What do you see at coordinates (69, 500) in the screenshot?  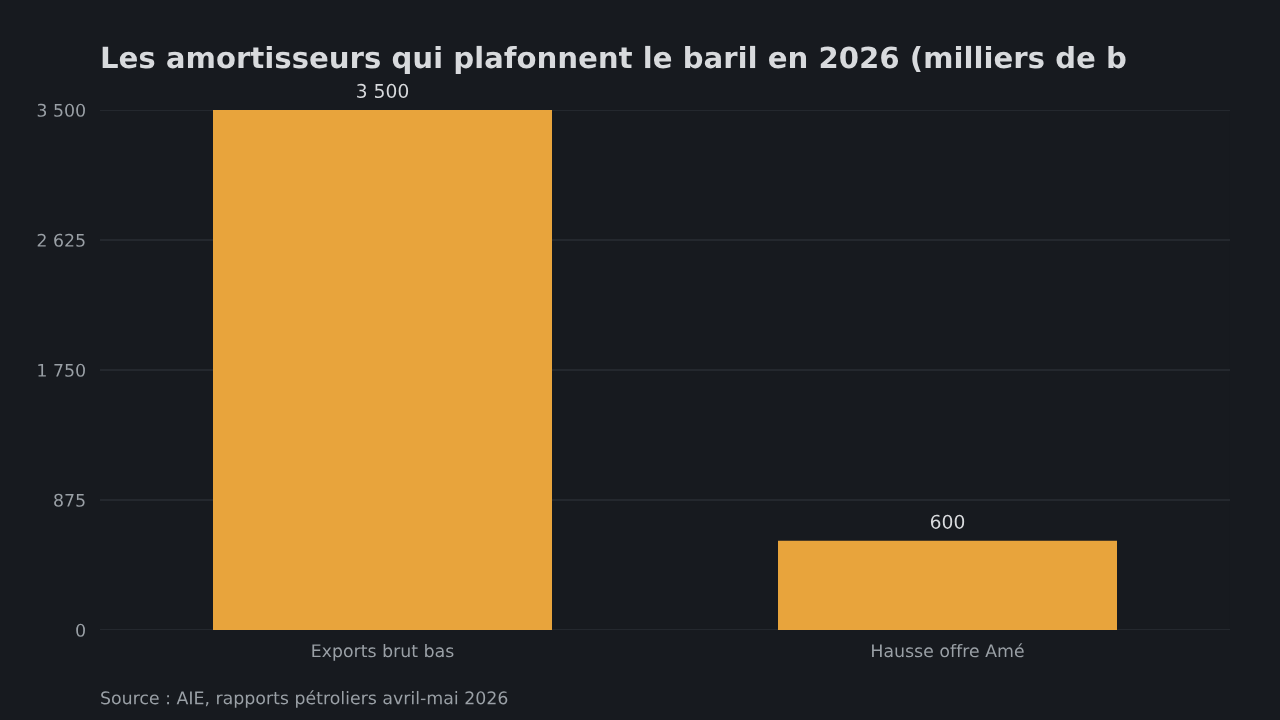 I see `y-tick-label: 875` at bounding box center [69, 500].